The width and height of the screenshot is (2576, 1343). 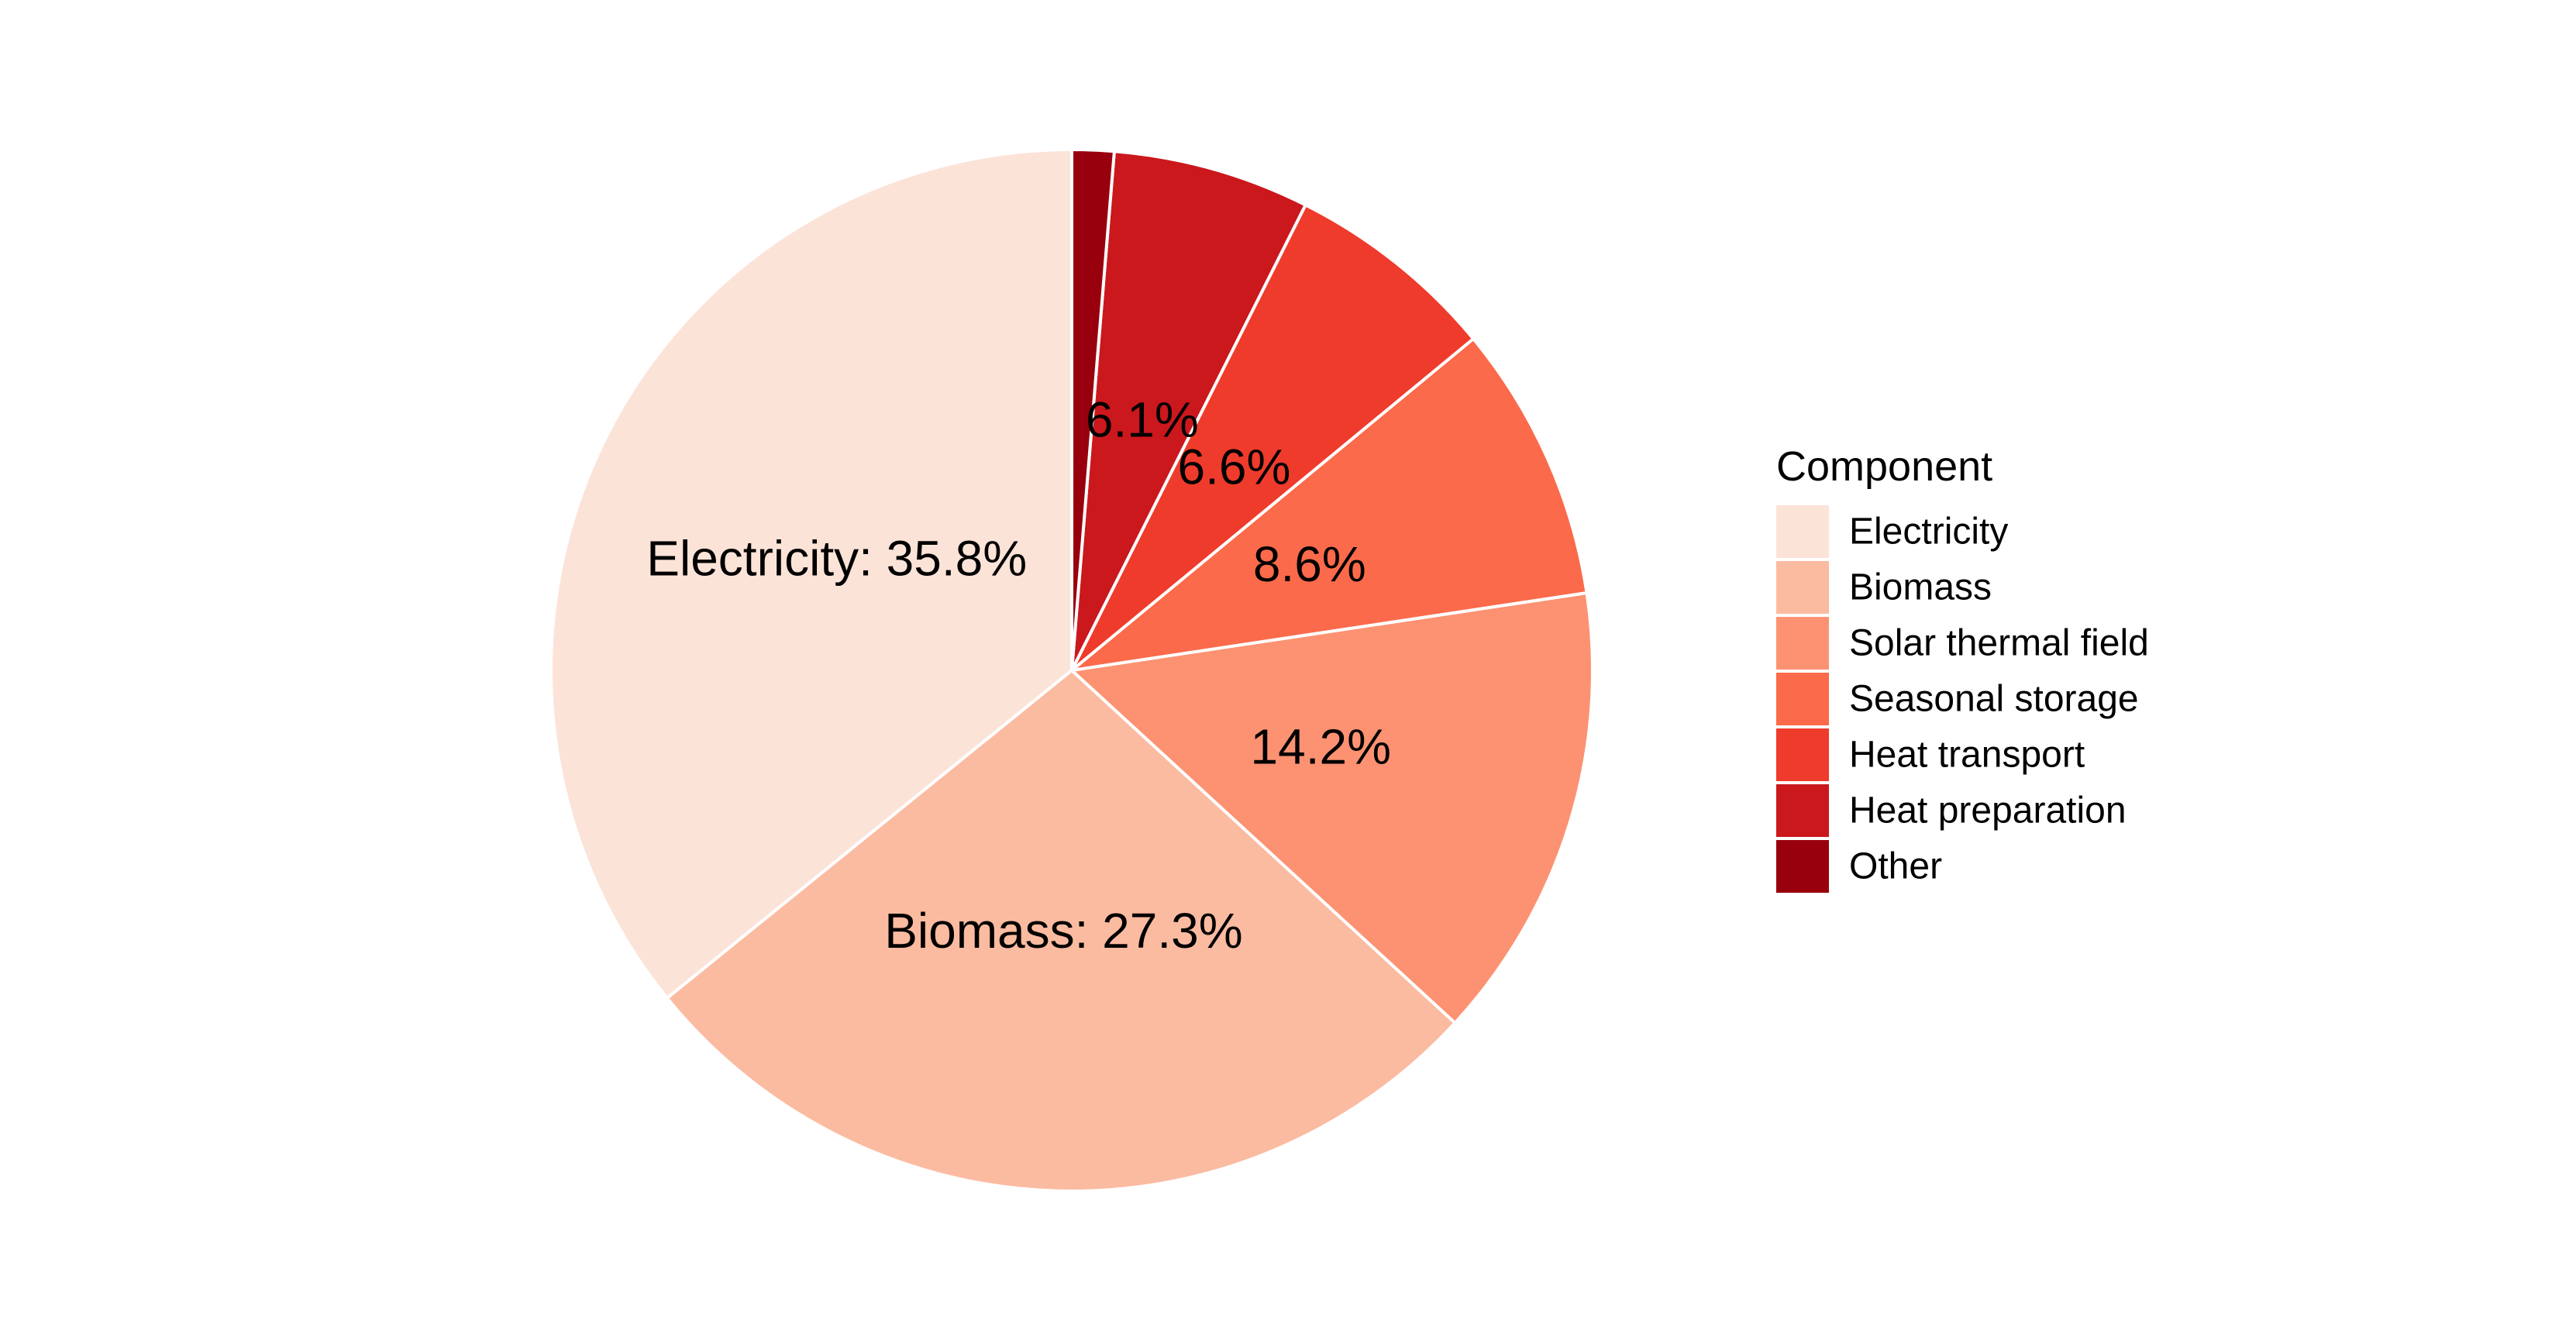 What do you see at coordinates (1967, 756) in the screenshot?
I see `legend-label: Heat transport` at bounding box center [1967, 756].